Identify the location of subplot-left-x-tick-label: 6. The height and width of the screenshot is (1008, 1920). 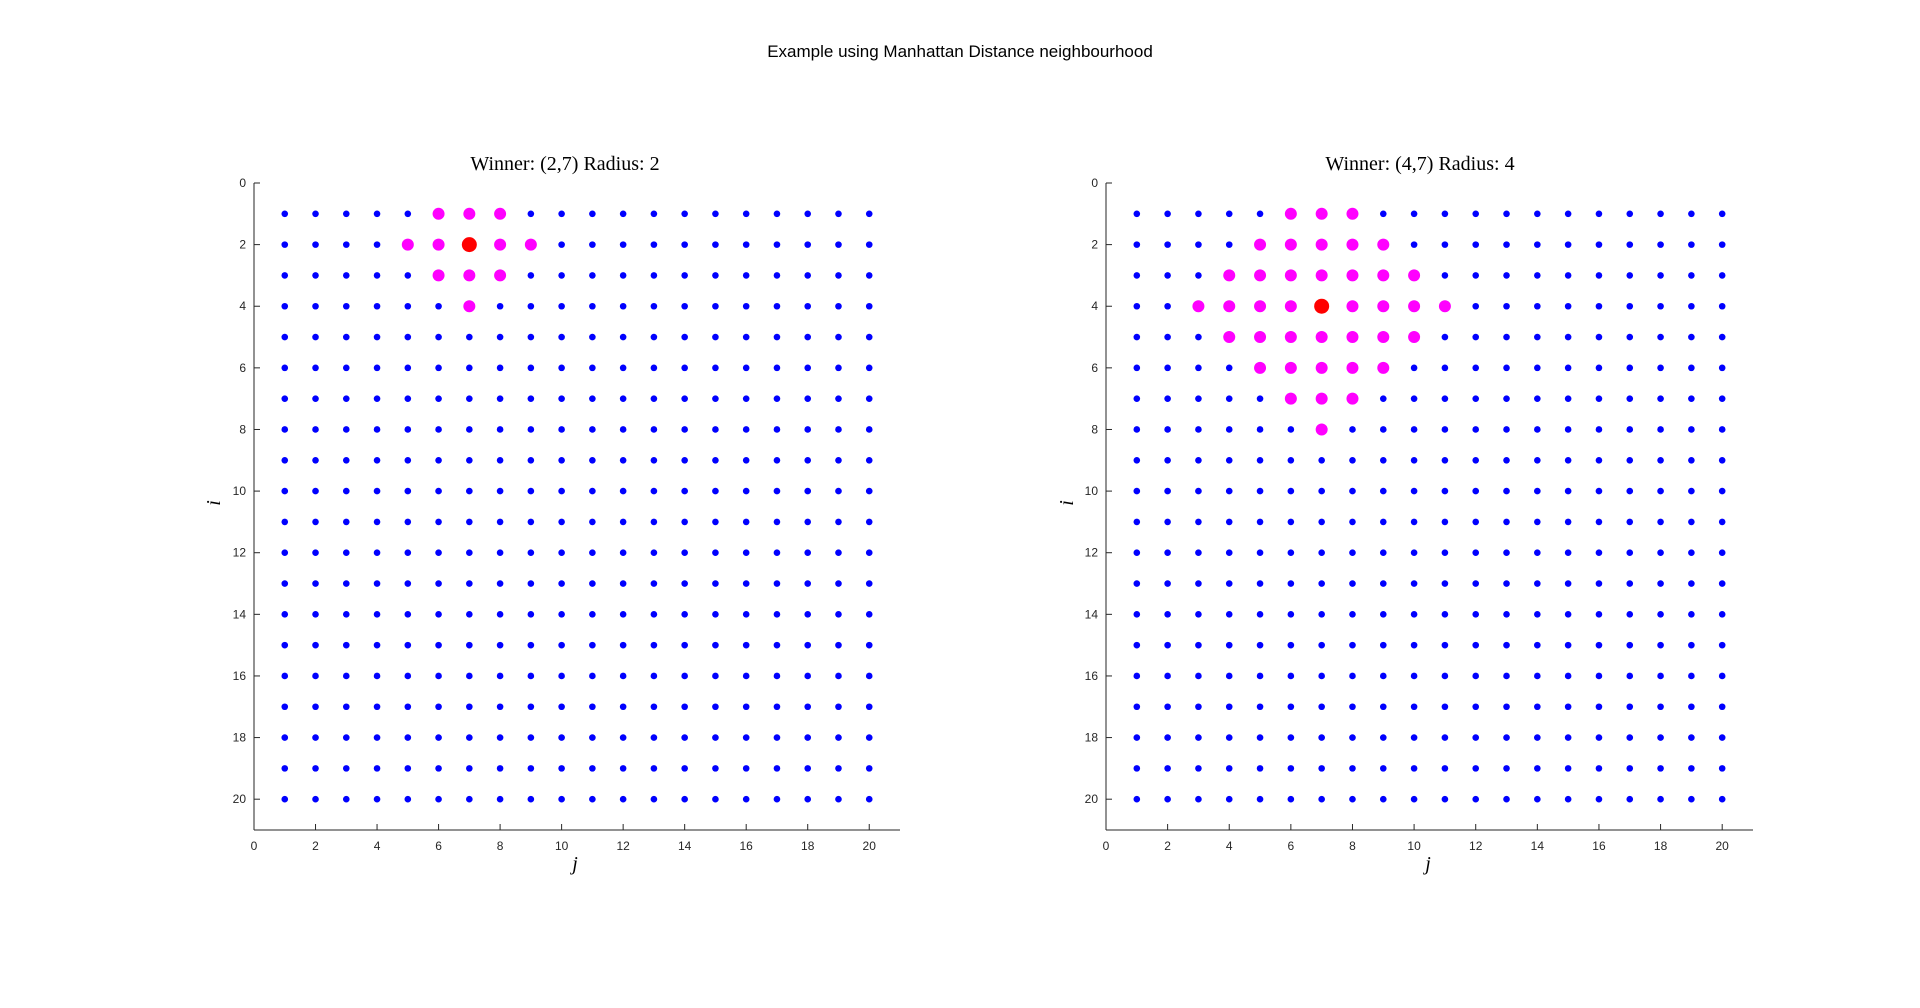
(438, 846).